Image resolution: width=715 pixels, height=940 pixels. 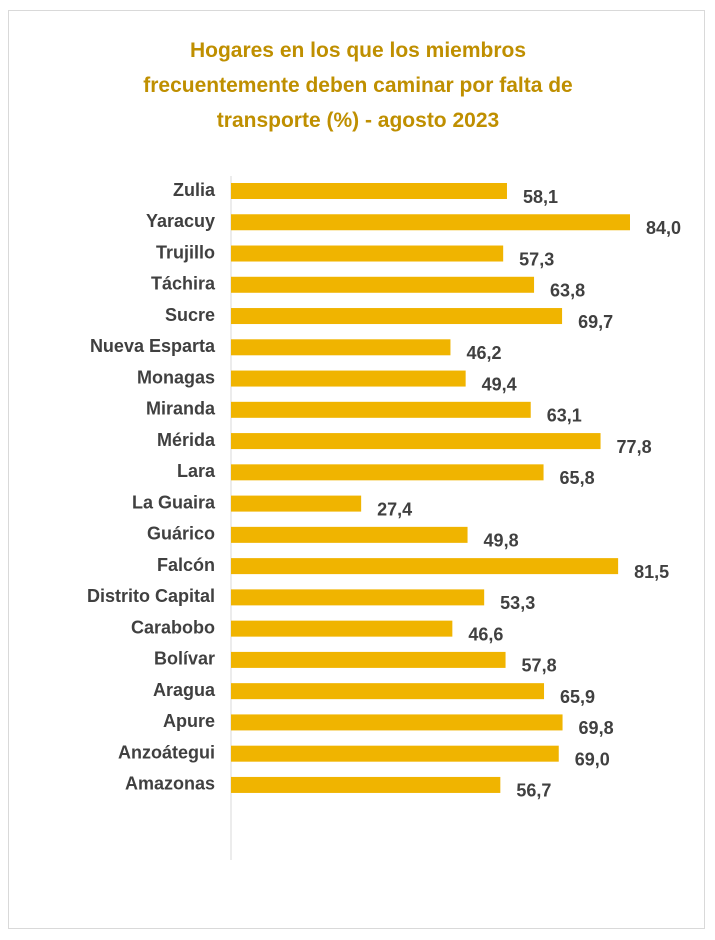 I want to click on category-label: Zulia, so click(x=194, y=190).